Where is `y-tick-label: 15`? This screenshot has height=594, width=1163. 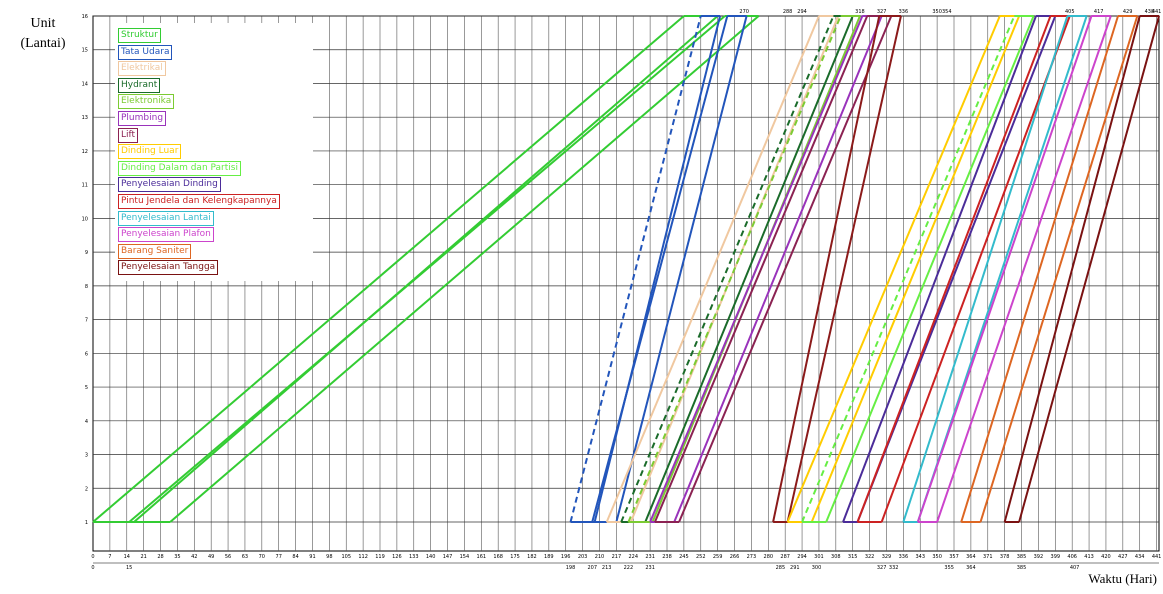
y-tick-label: 15 is located at coordinates (85, 51).